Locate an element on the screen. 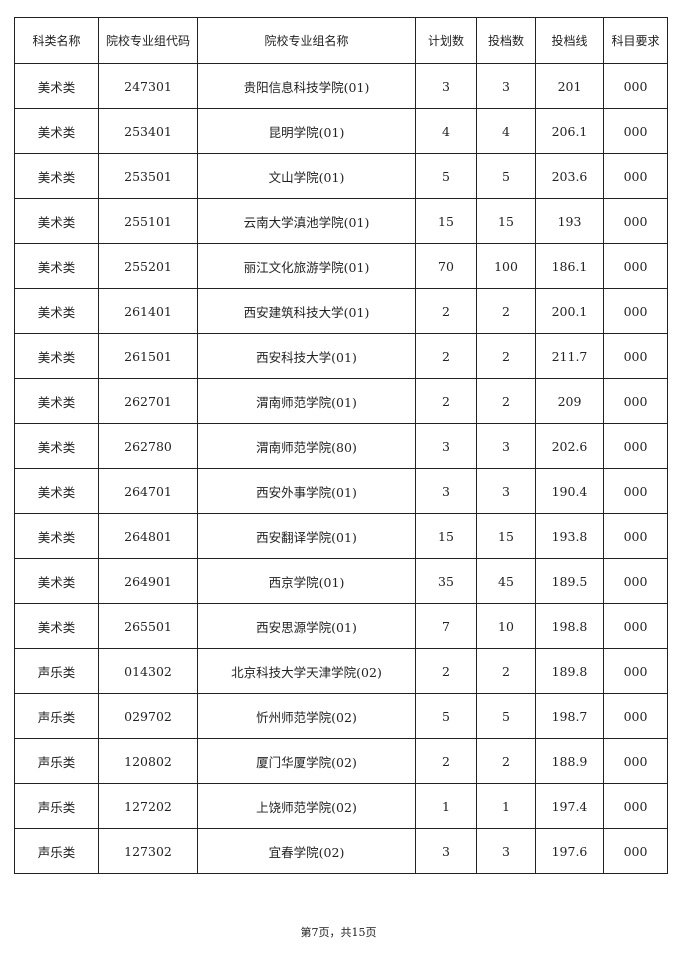  cell-group-code: 029702 is located at coordinates (148, 716).